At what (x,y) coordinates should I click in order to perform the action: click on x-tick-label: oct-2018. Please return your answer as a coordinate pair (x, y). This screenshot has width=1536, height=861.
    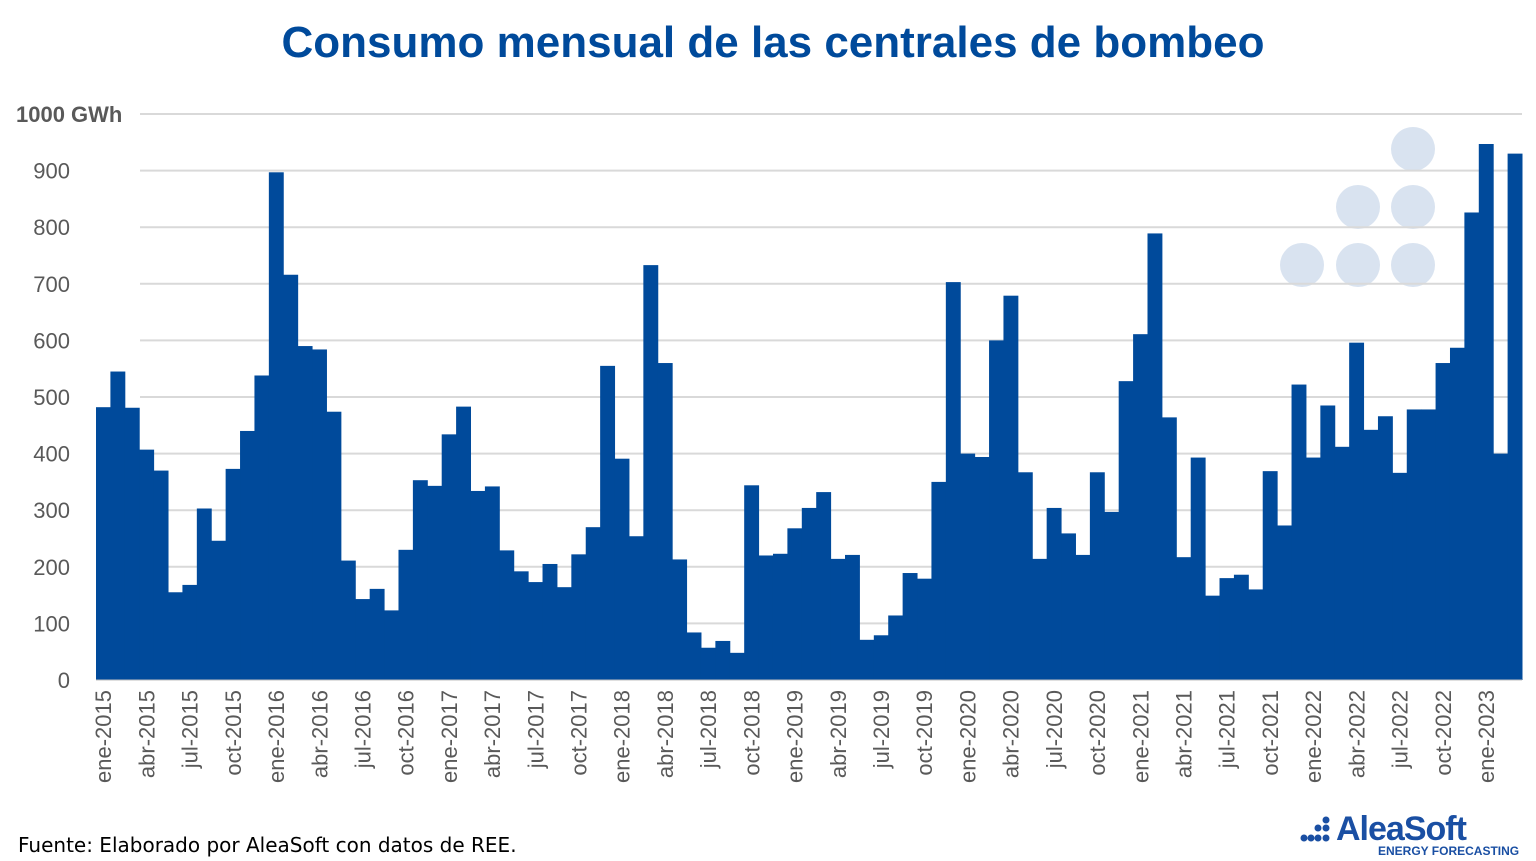
    Looking at the image, I should click on (751, 733).